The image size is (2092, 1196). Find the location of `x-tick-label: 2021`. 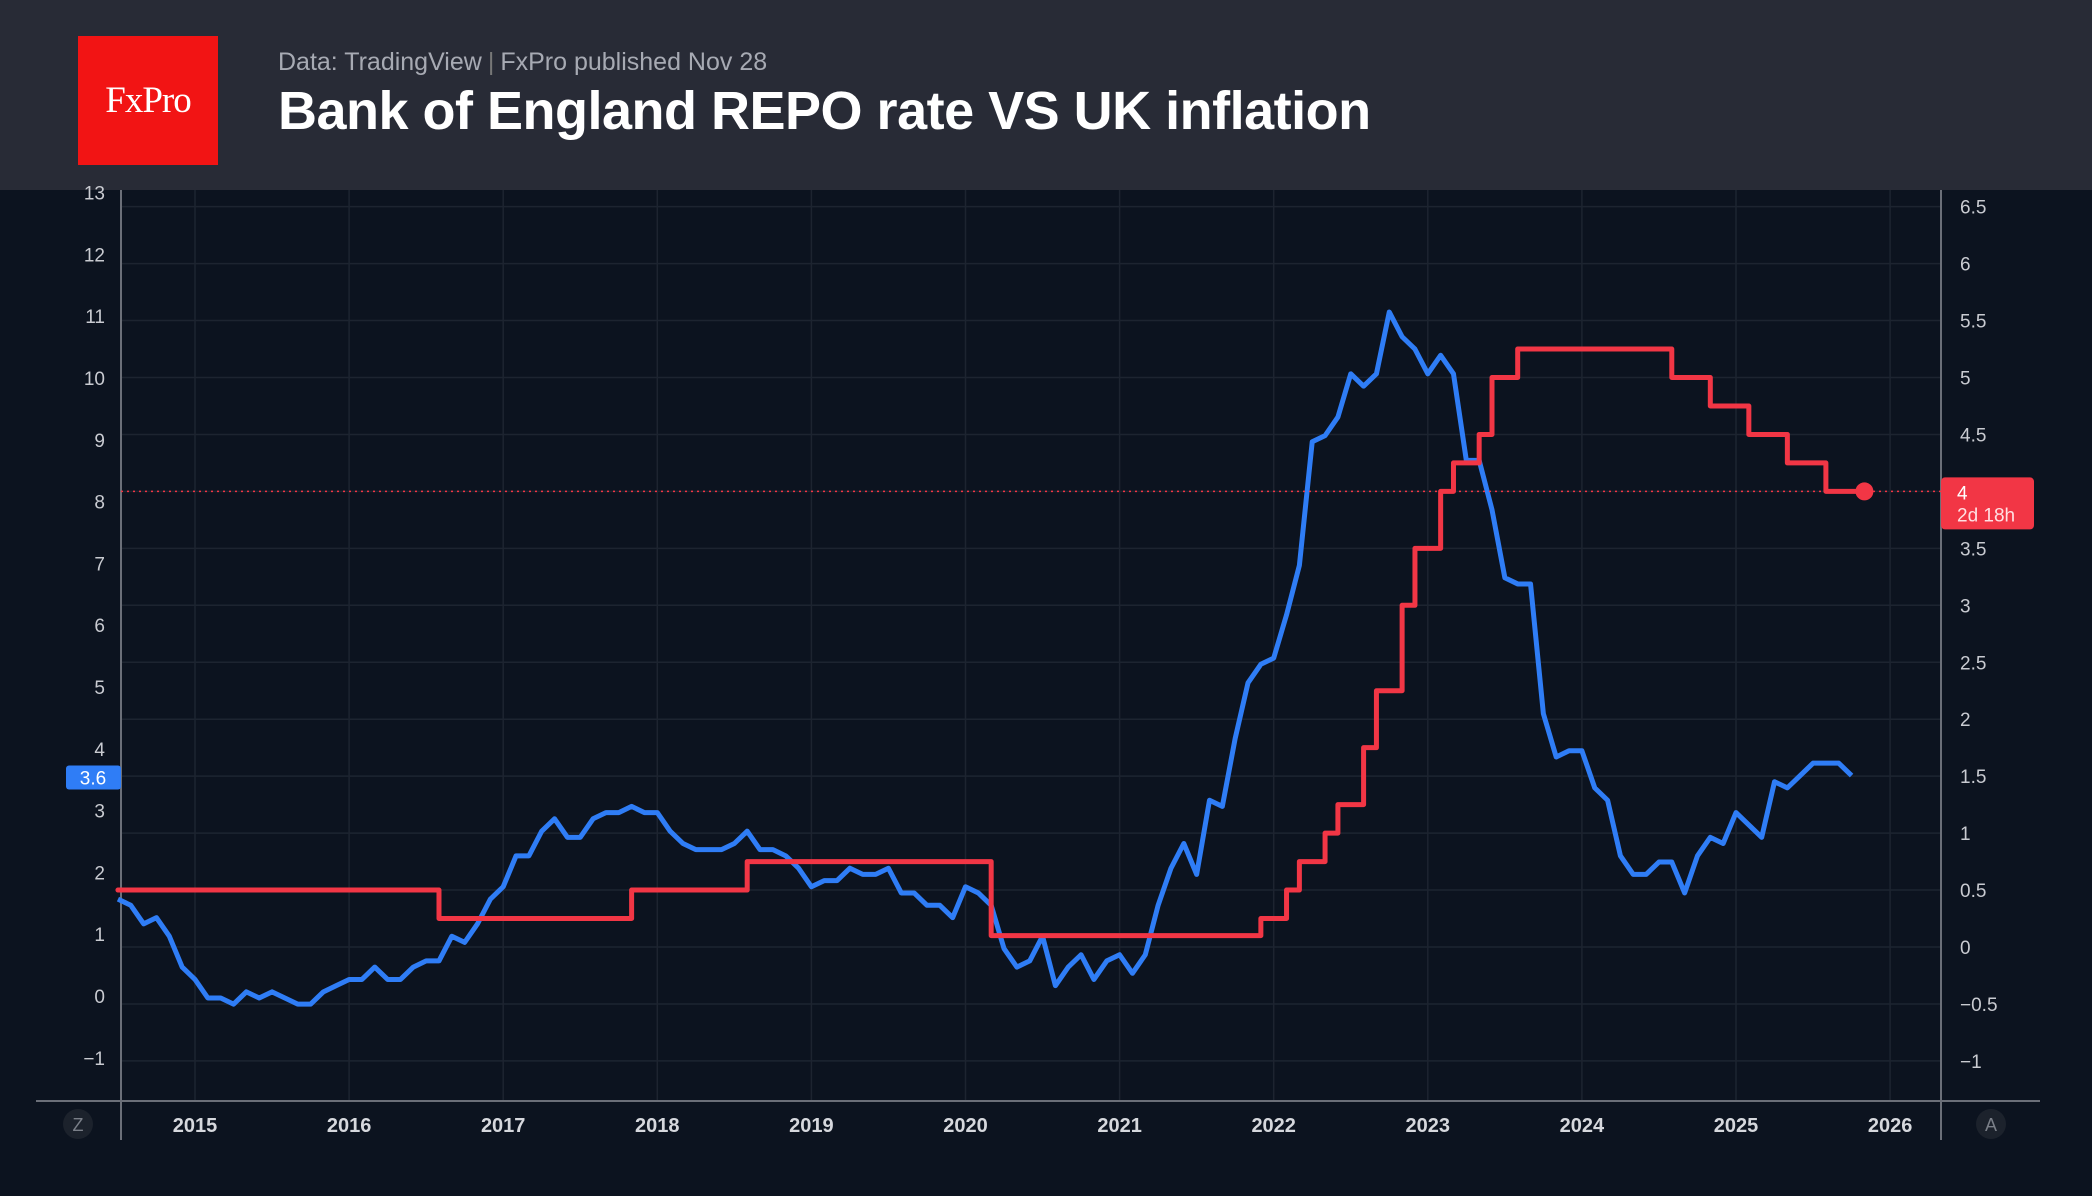

x-tick-label: 2021 is located at coordinates (1119, 1126).